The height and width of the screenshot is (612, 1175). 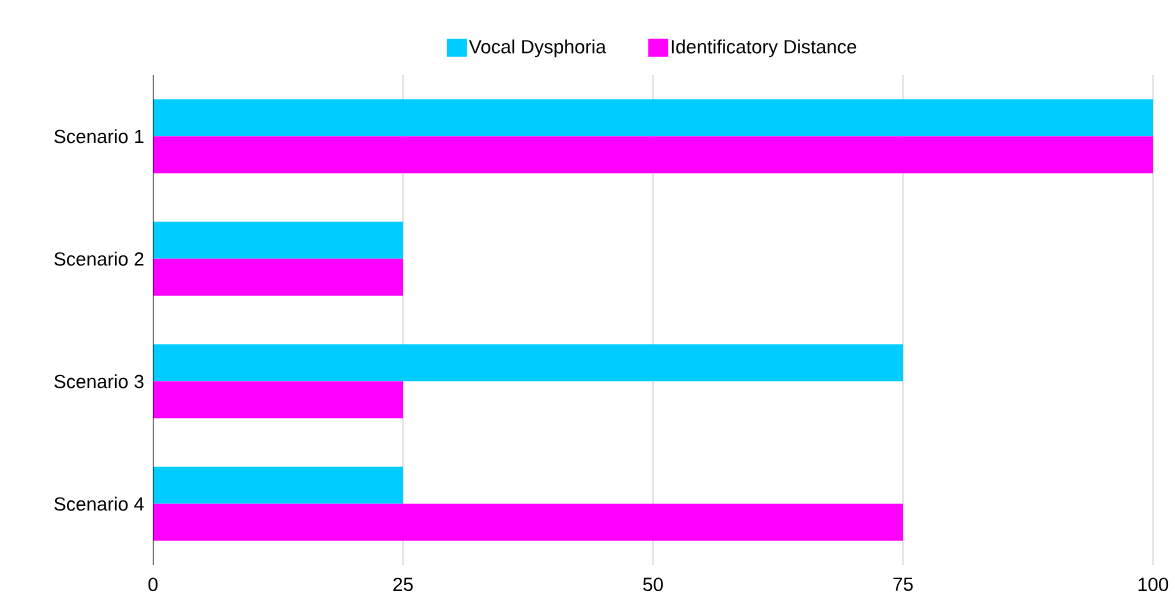 What do you see at coordinates (99, 136) in the screenshot?
I see `y-tick-label: Scenario 1` at bounding box center [99, 136].